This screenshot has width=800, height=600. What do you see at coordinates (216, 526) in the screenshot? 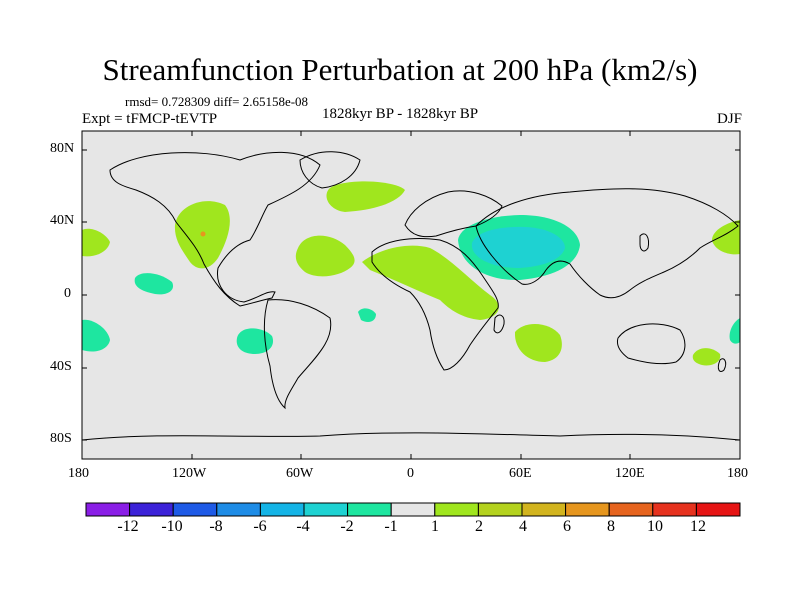
I see `colorbar-label: -8` at bounding box center [216, 526].